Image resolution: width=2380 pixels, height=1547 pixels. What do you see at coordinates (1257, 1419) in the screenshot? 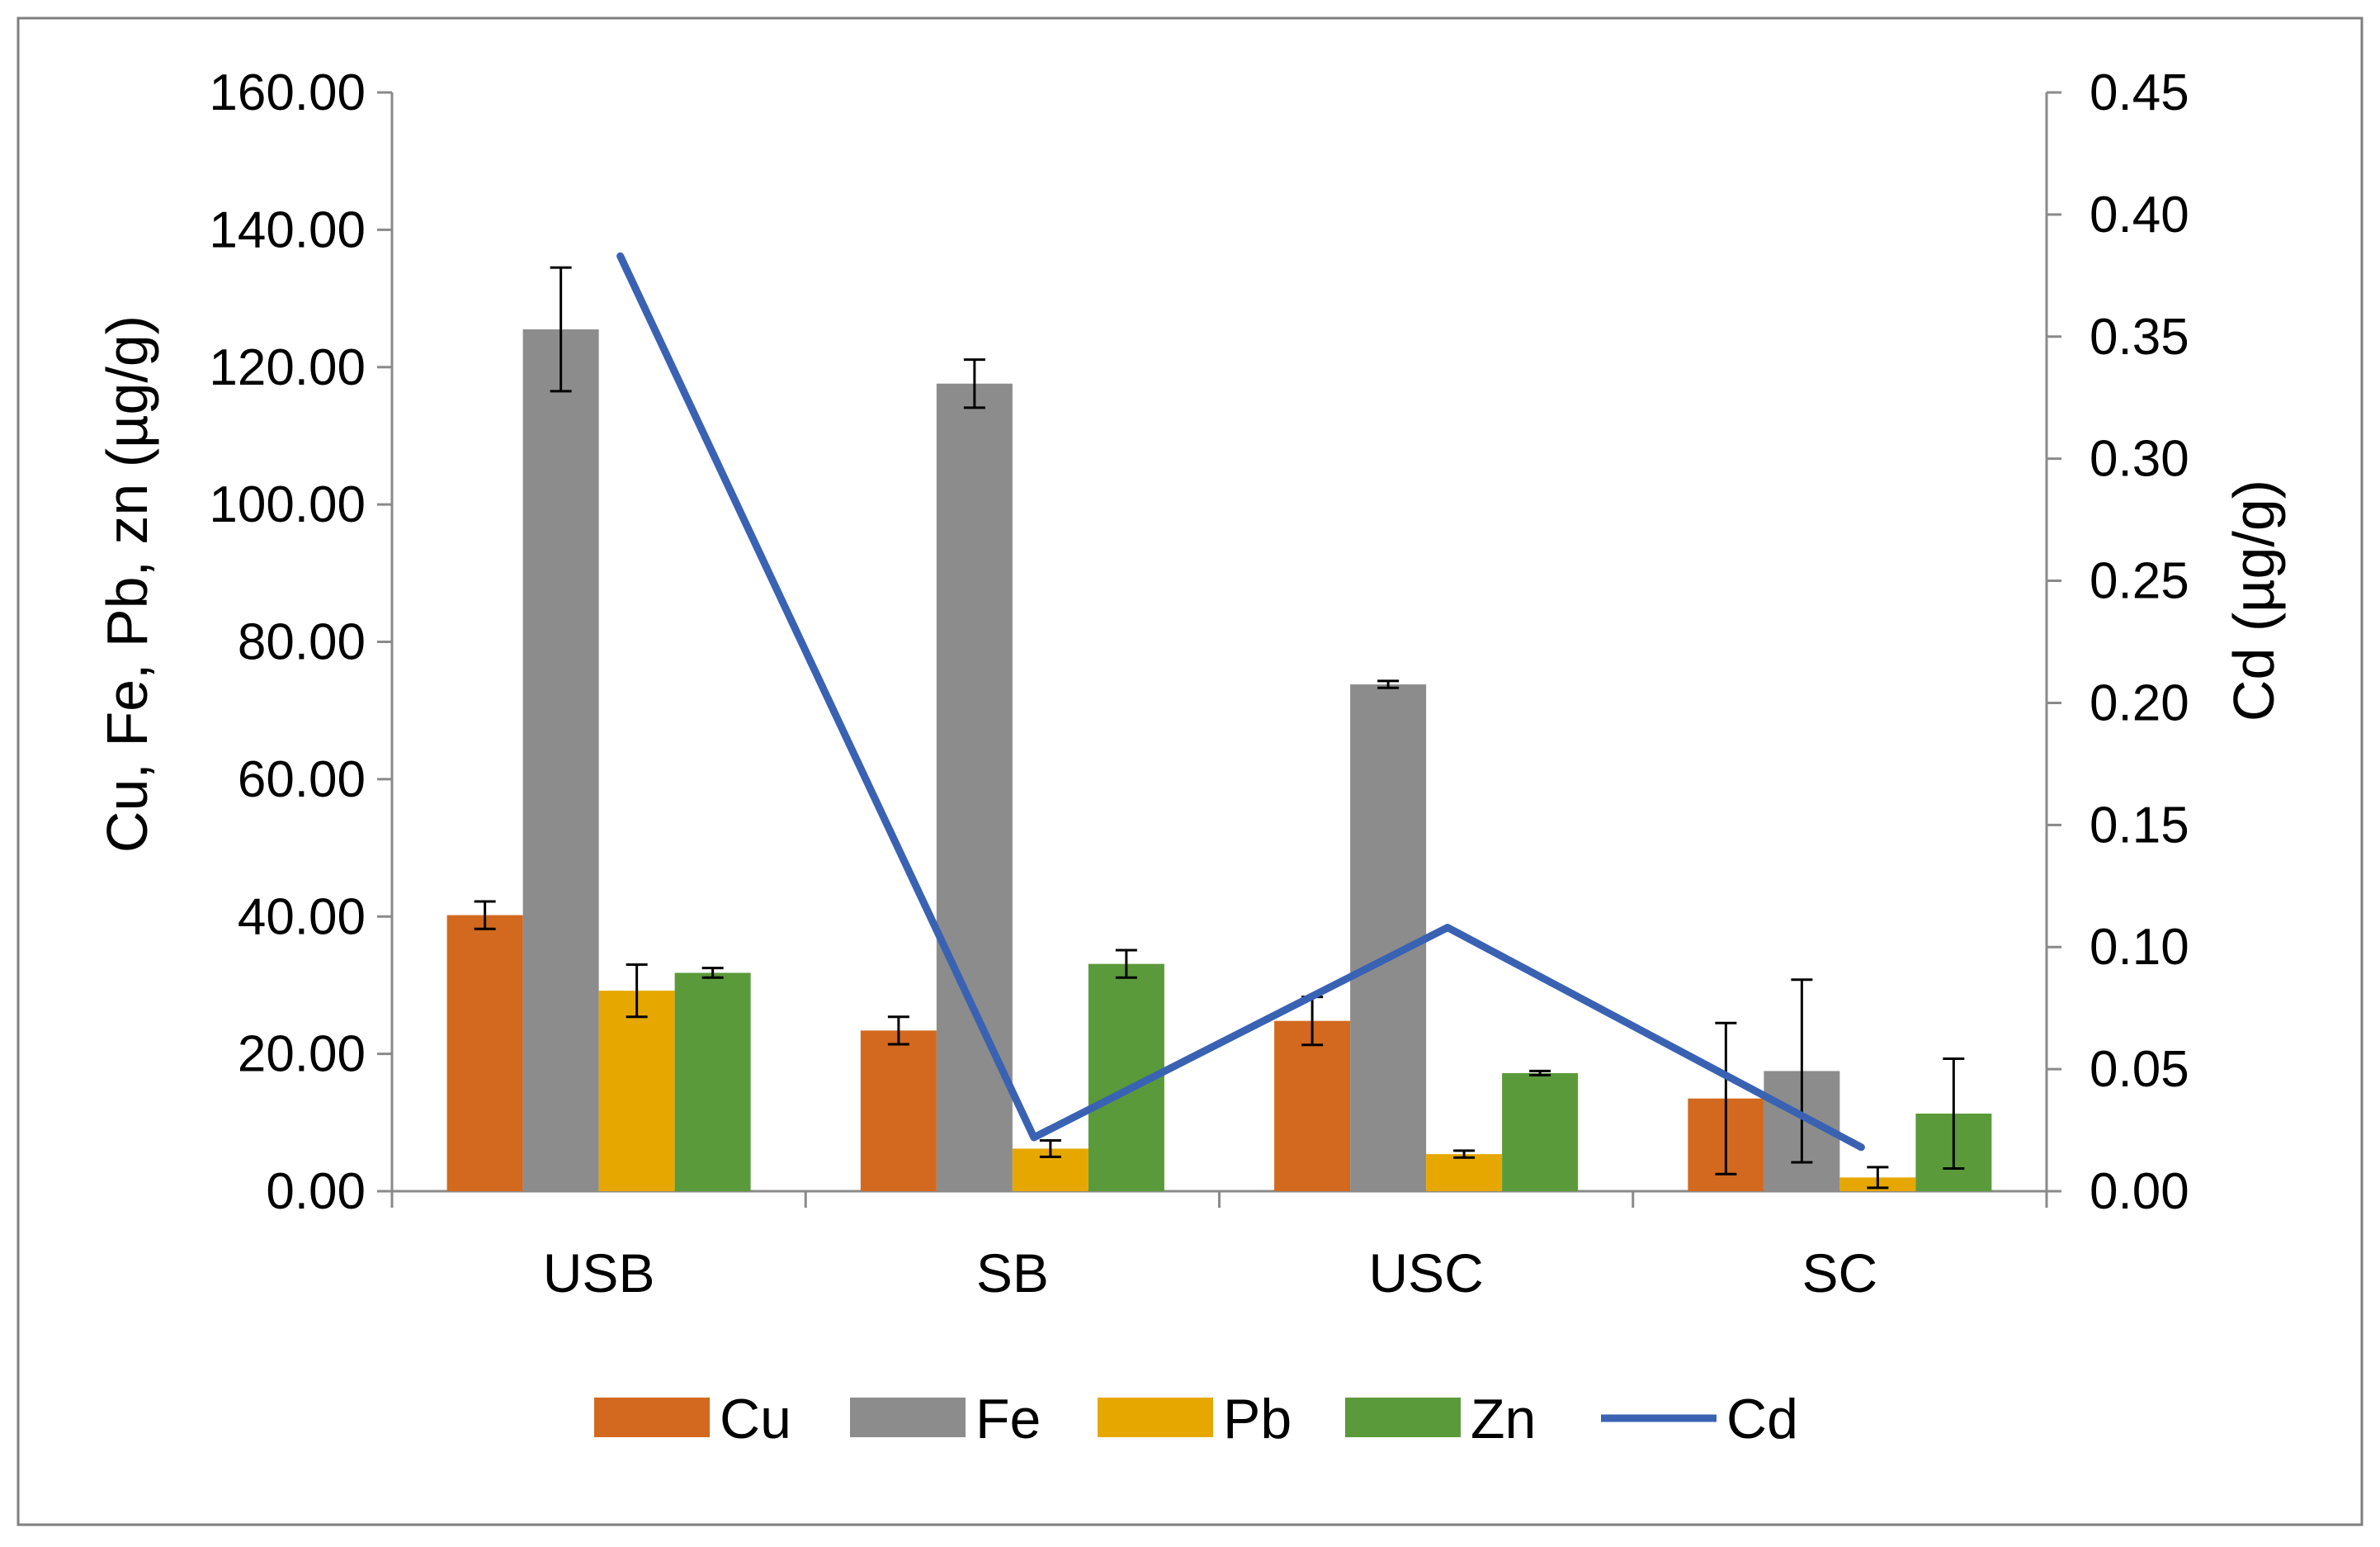
I see `legend-label-pb: Pb` at bounding box center [1257, 1419].